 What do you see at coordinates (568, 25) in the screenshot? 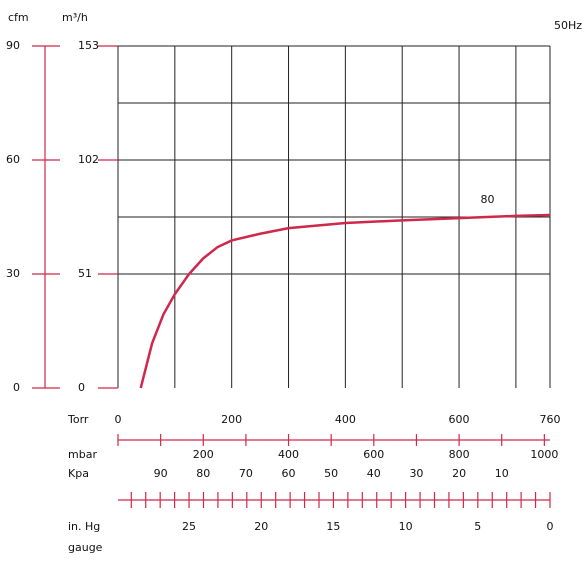
I see `frequency: 50Hz` at bounding box center [568, 25].